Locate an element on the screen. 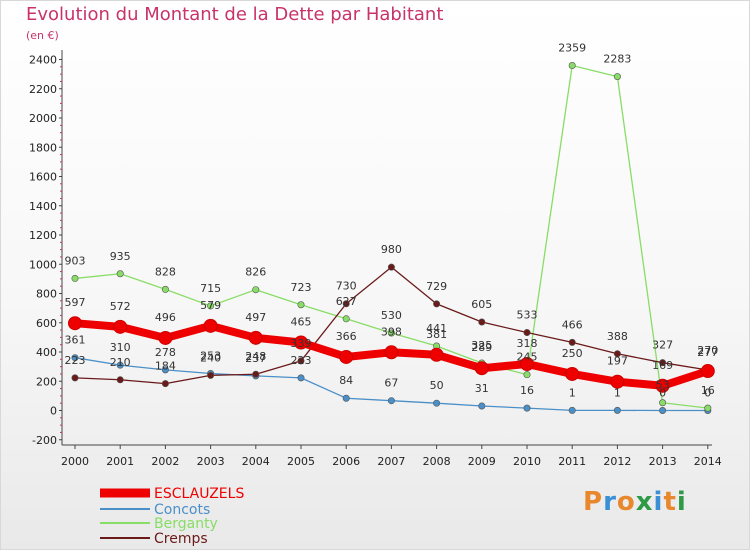 The height and width of the screenshot is (550, 750). y-tick-label: 1000 is located at coordinates (43, 264).